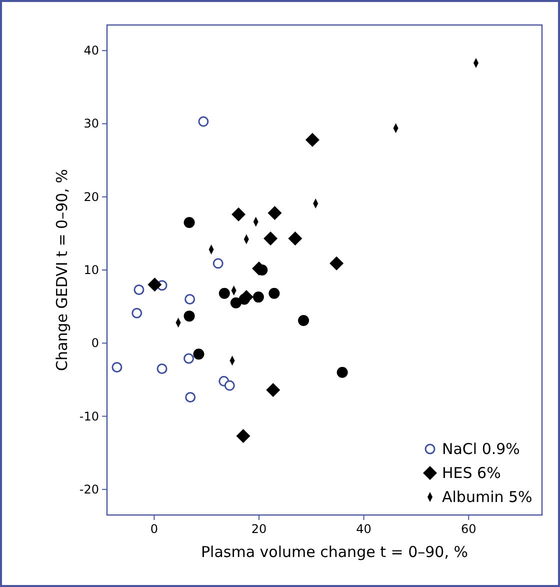  What do you see at coordinates (62, 270) in the screenshot?
I see `y-axis-title: Change GEDVI t = 0–90, %` at bounding box center [62, 270].